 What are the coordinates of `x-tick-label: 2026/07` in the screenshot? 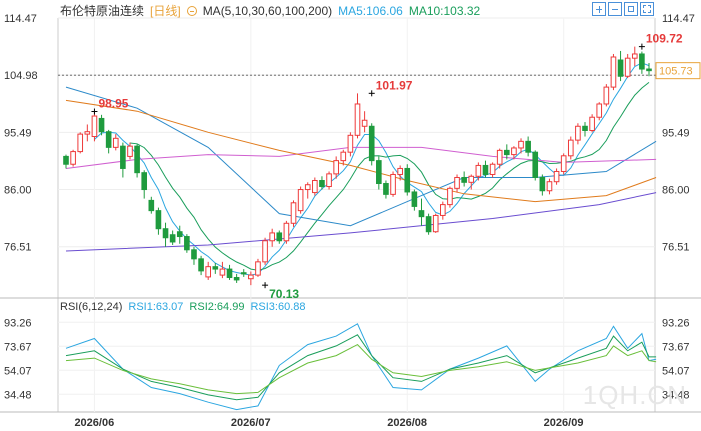 It's located at (251, 423).